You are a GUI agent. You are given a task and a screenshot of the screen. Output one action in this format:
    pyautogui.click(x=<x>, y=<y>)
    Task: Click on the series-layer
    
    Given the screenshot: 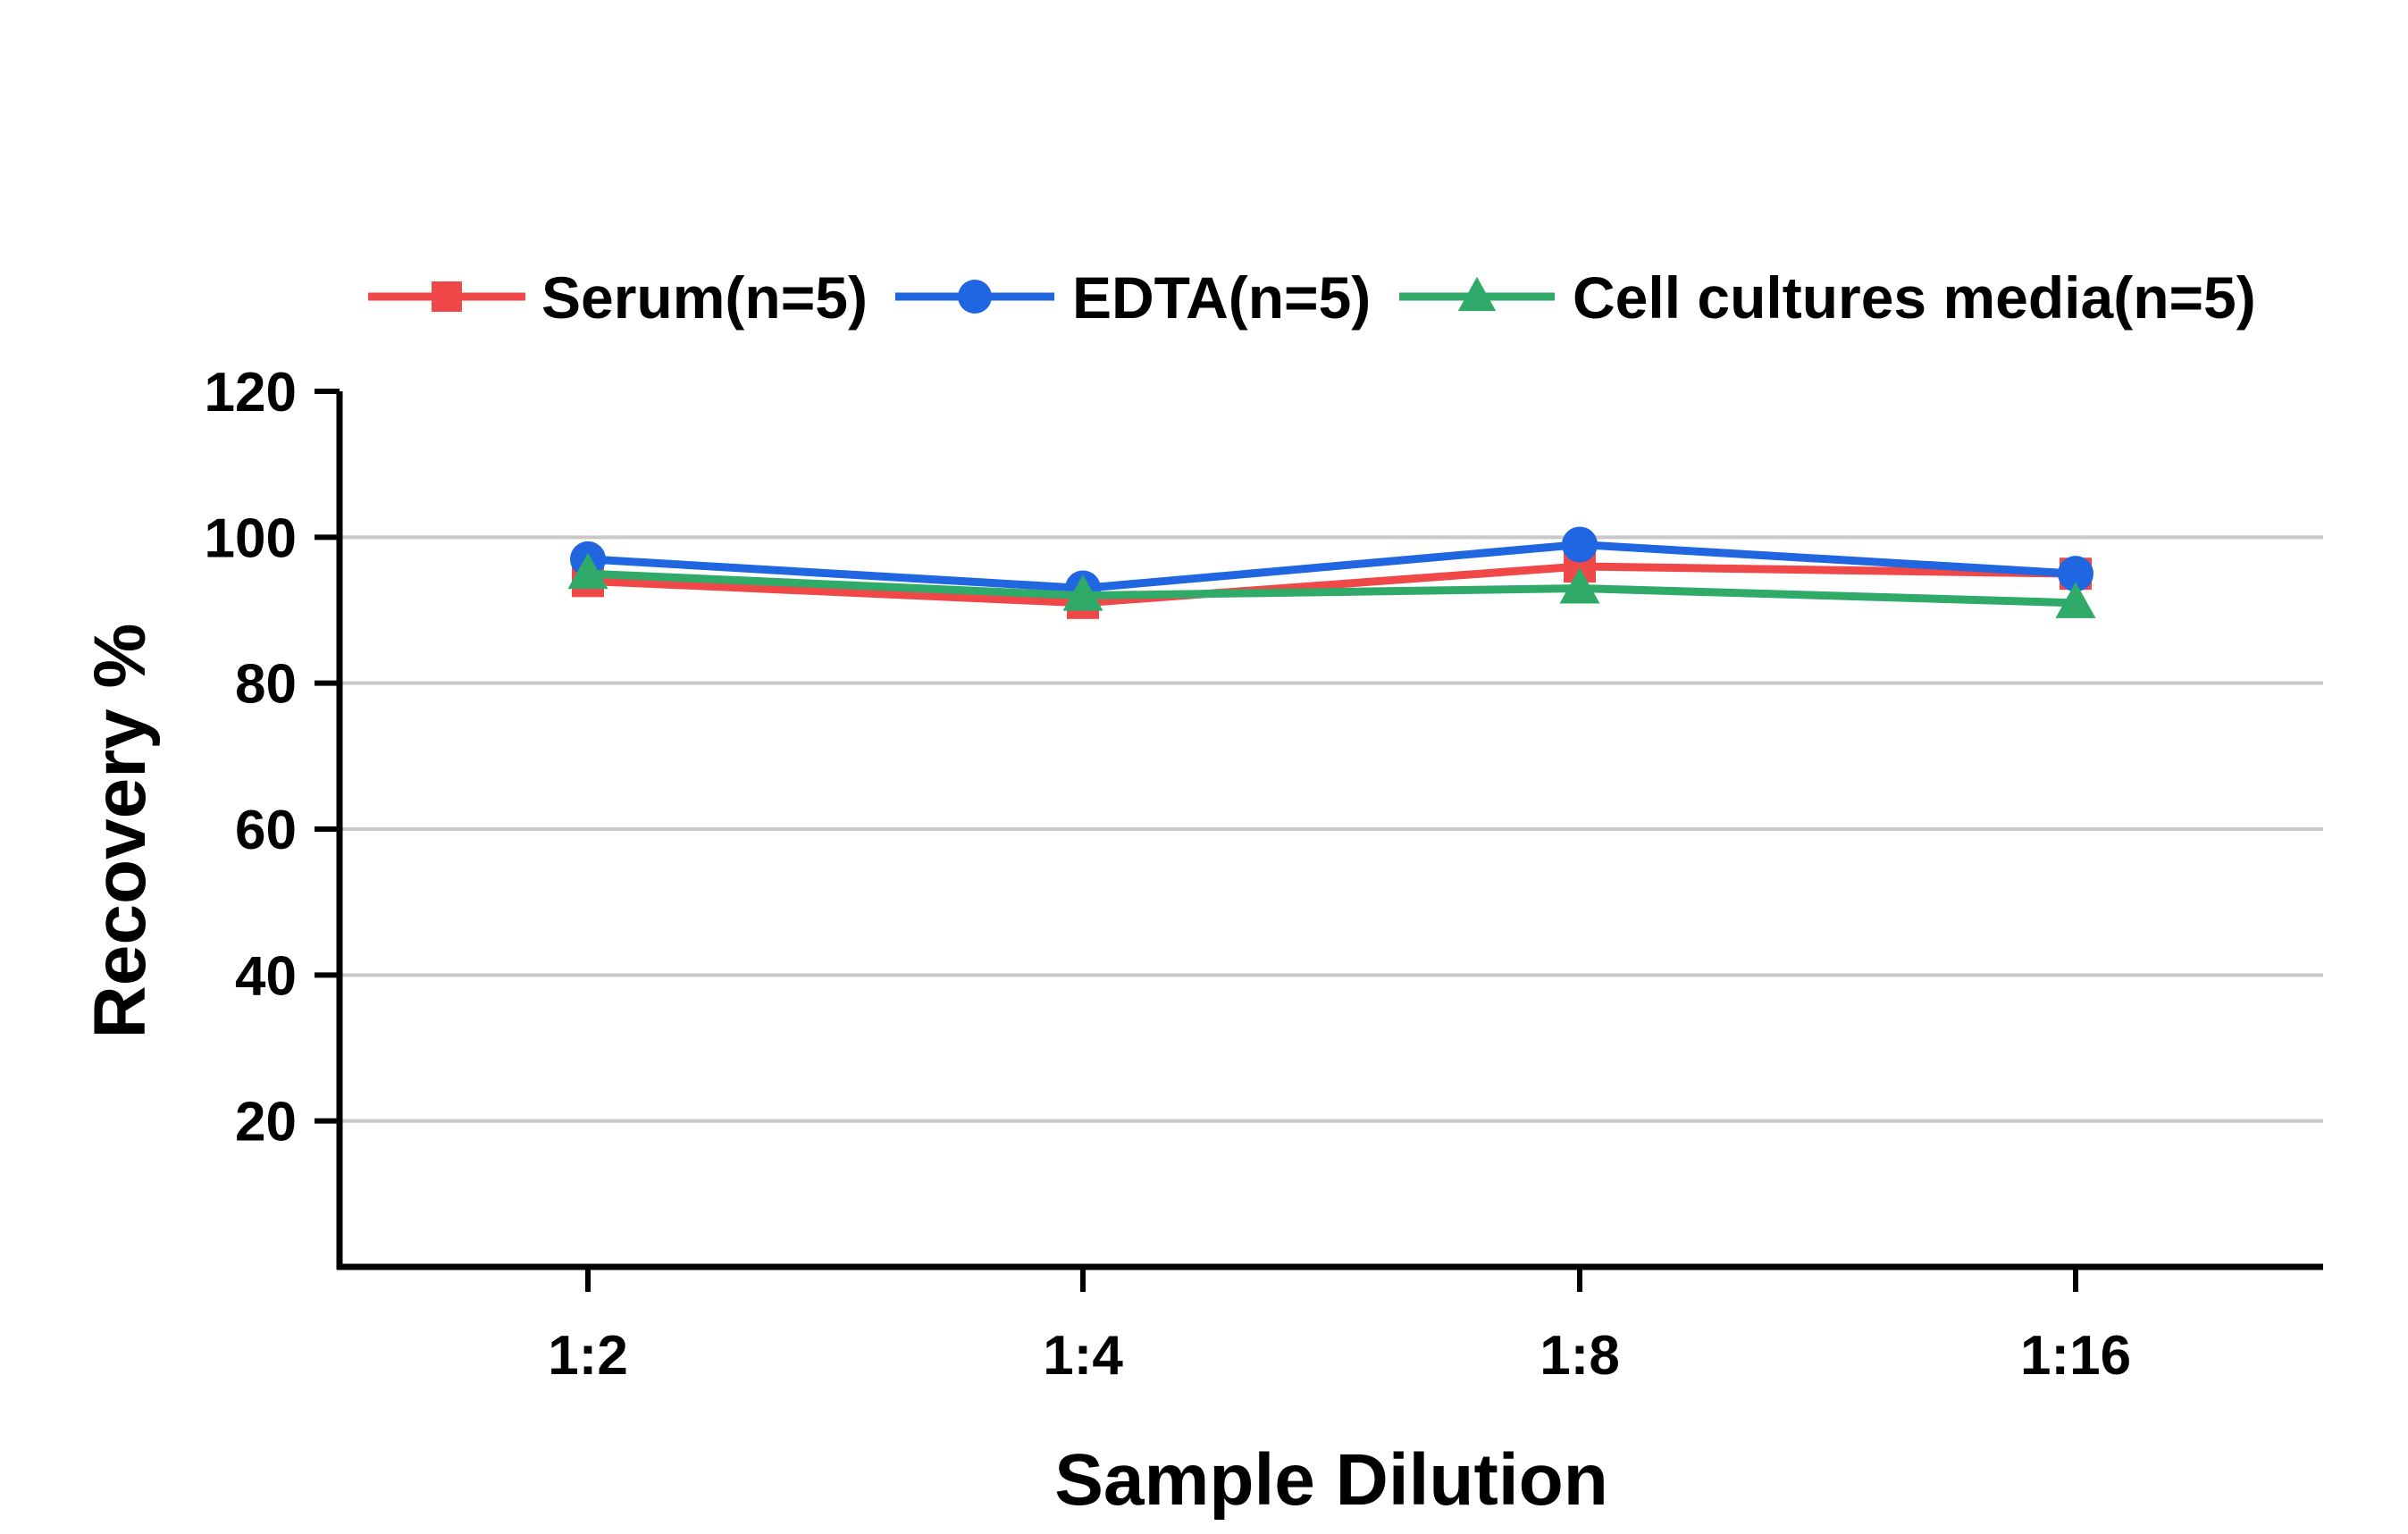 What is the action you would take?
    pyautogui.click(x=1331, y=572)
    